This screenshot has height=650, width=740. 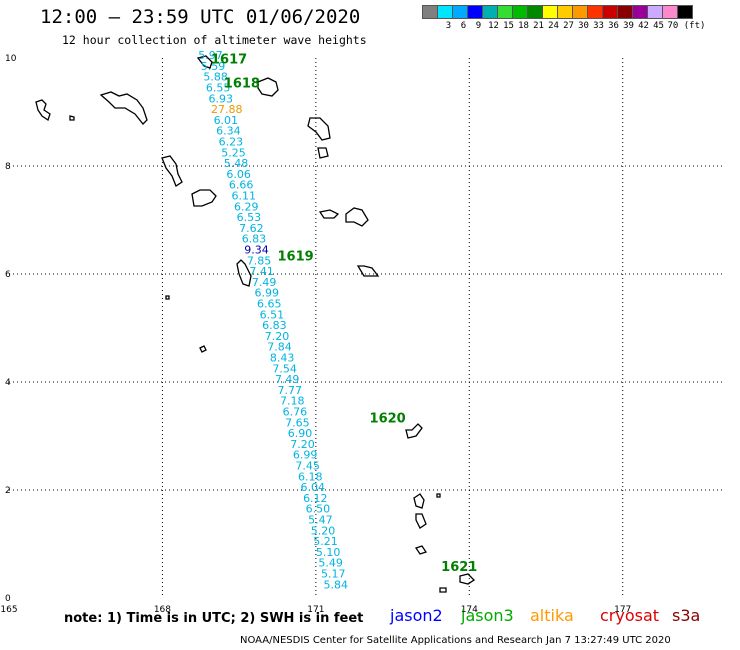 I want to click on pass-time-label: 1619, so click(x=296, y=257).